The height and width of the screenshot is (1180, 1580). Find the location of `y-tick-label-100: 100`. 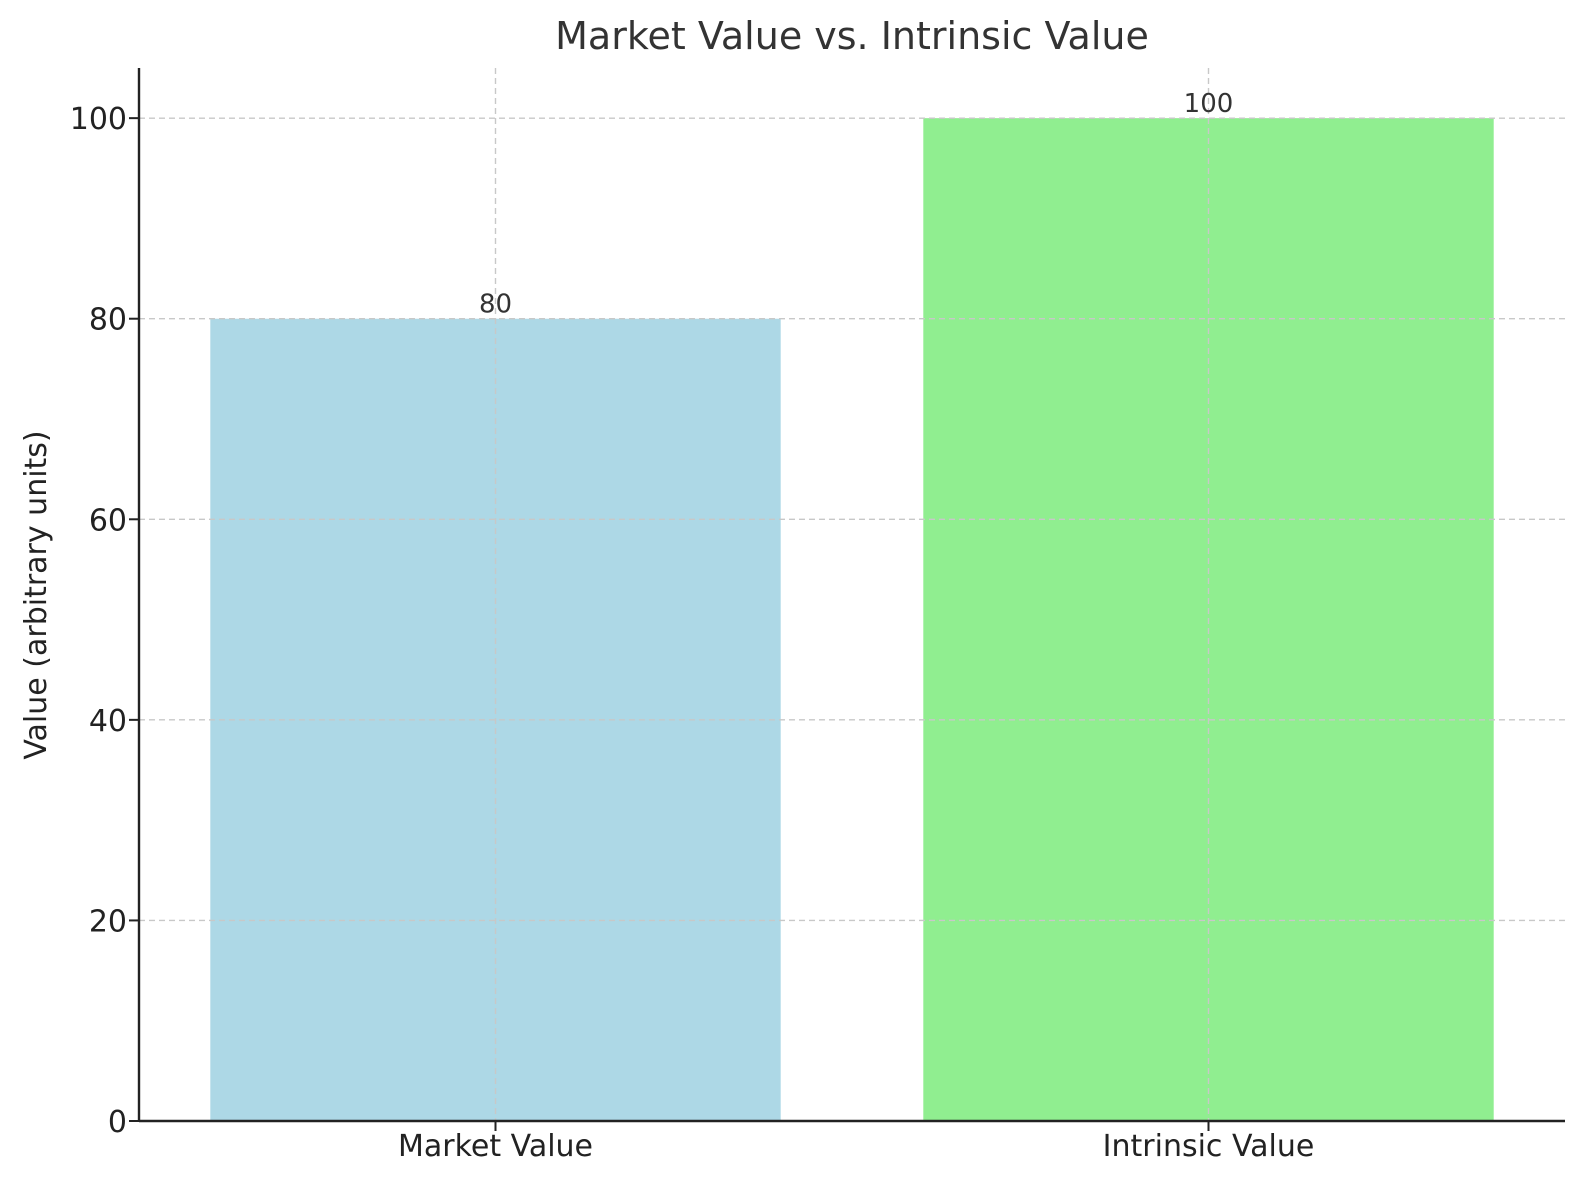

y-tick-label-100: 100 is located at coordinates (98, 119).